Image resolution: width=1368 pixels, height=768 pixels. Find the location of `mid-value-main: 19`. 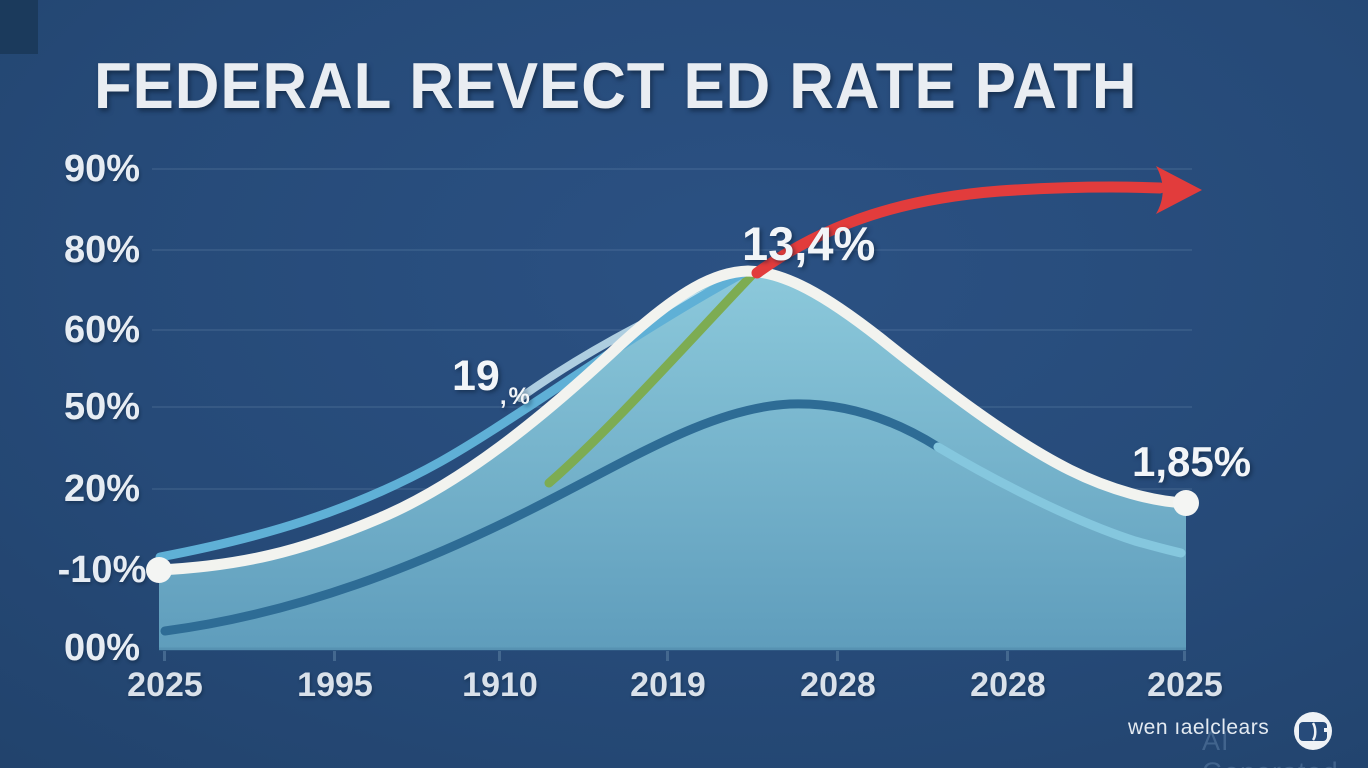

mid-value-main: 19 is located at coordinates (476, 376).